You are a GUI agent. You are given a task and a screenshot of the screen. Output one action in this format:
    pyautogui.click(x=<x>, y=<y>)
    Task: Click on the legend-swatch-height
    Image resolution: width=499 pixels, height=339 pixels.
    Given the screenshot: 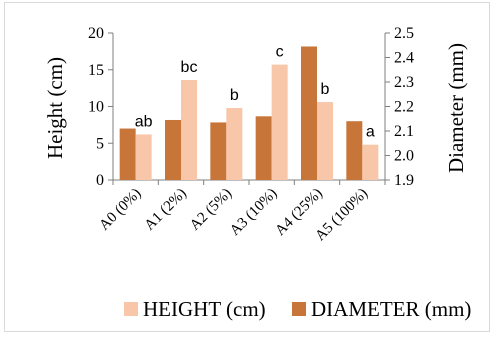 What is the action you would take?
    pyautogui.click(x=131, y=309)
    